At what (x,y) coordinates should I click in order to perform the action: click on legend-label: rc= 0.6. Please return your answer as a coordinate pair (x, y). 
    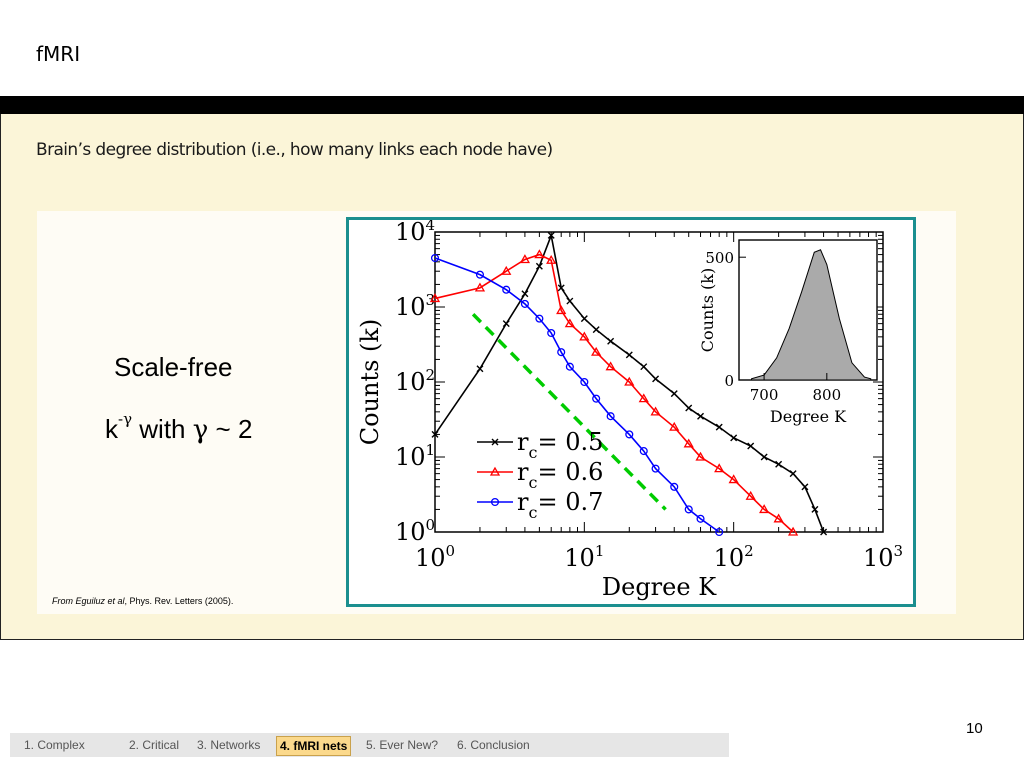
    Looking at the image, I should click on (560, 475).